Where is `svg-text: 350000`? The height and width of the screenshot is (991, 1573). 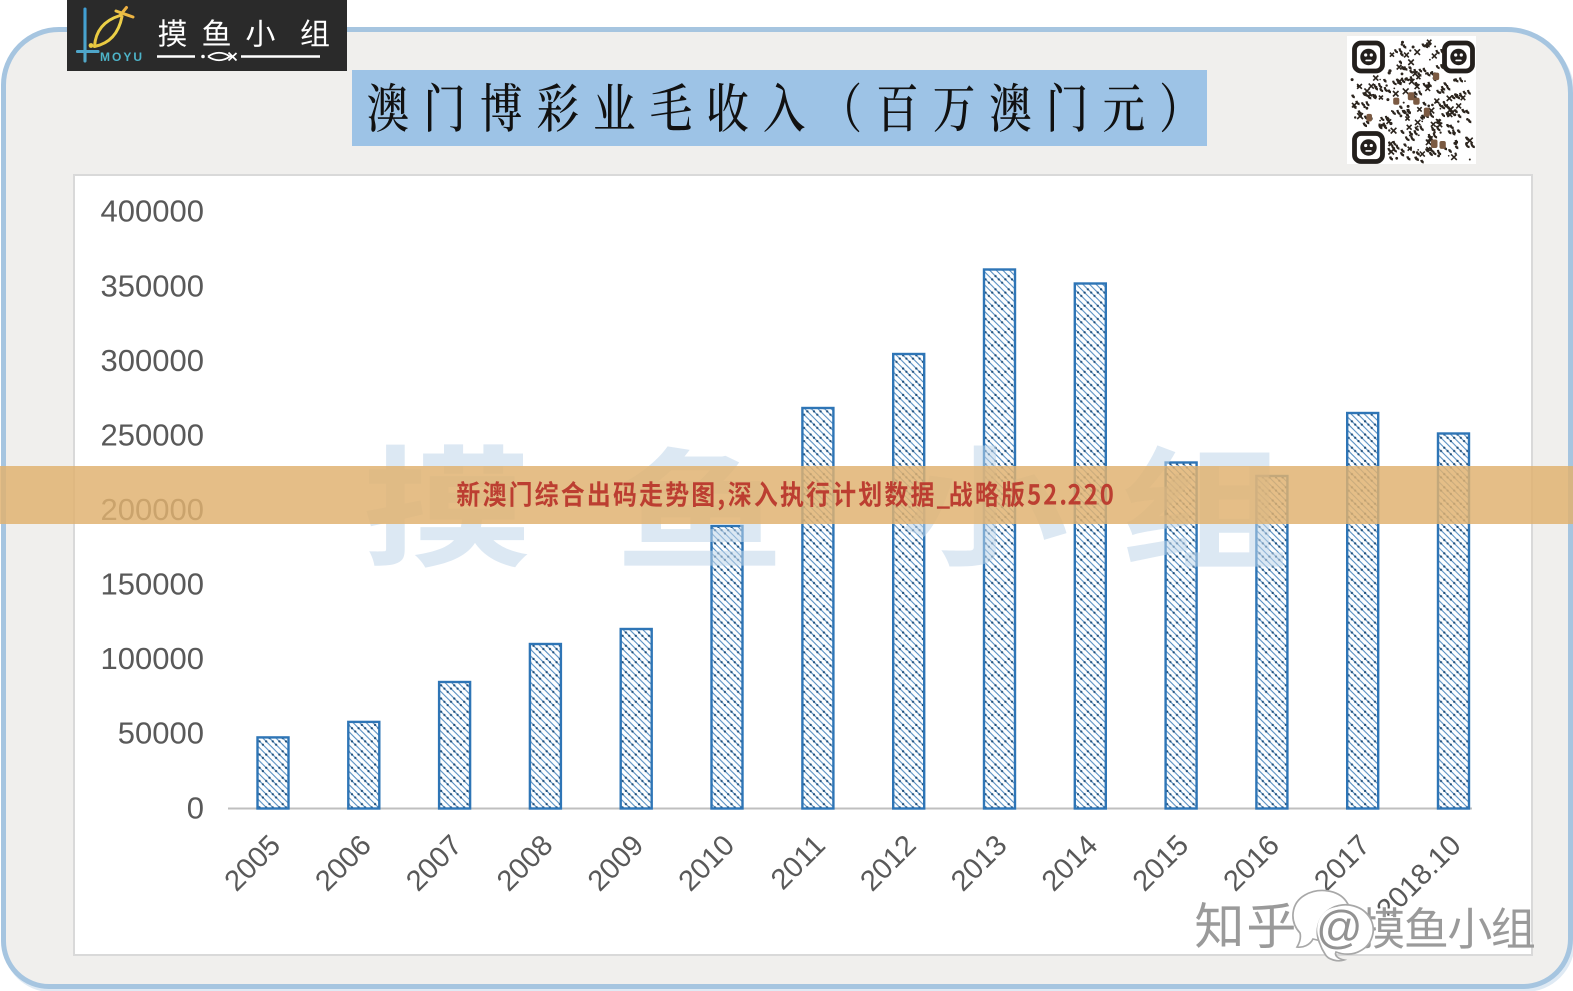 svg-text: 350000 is located at coordinates (152, 285).